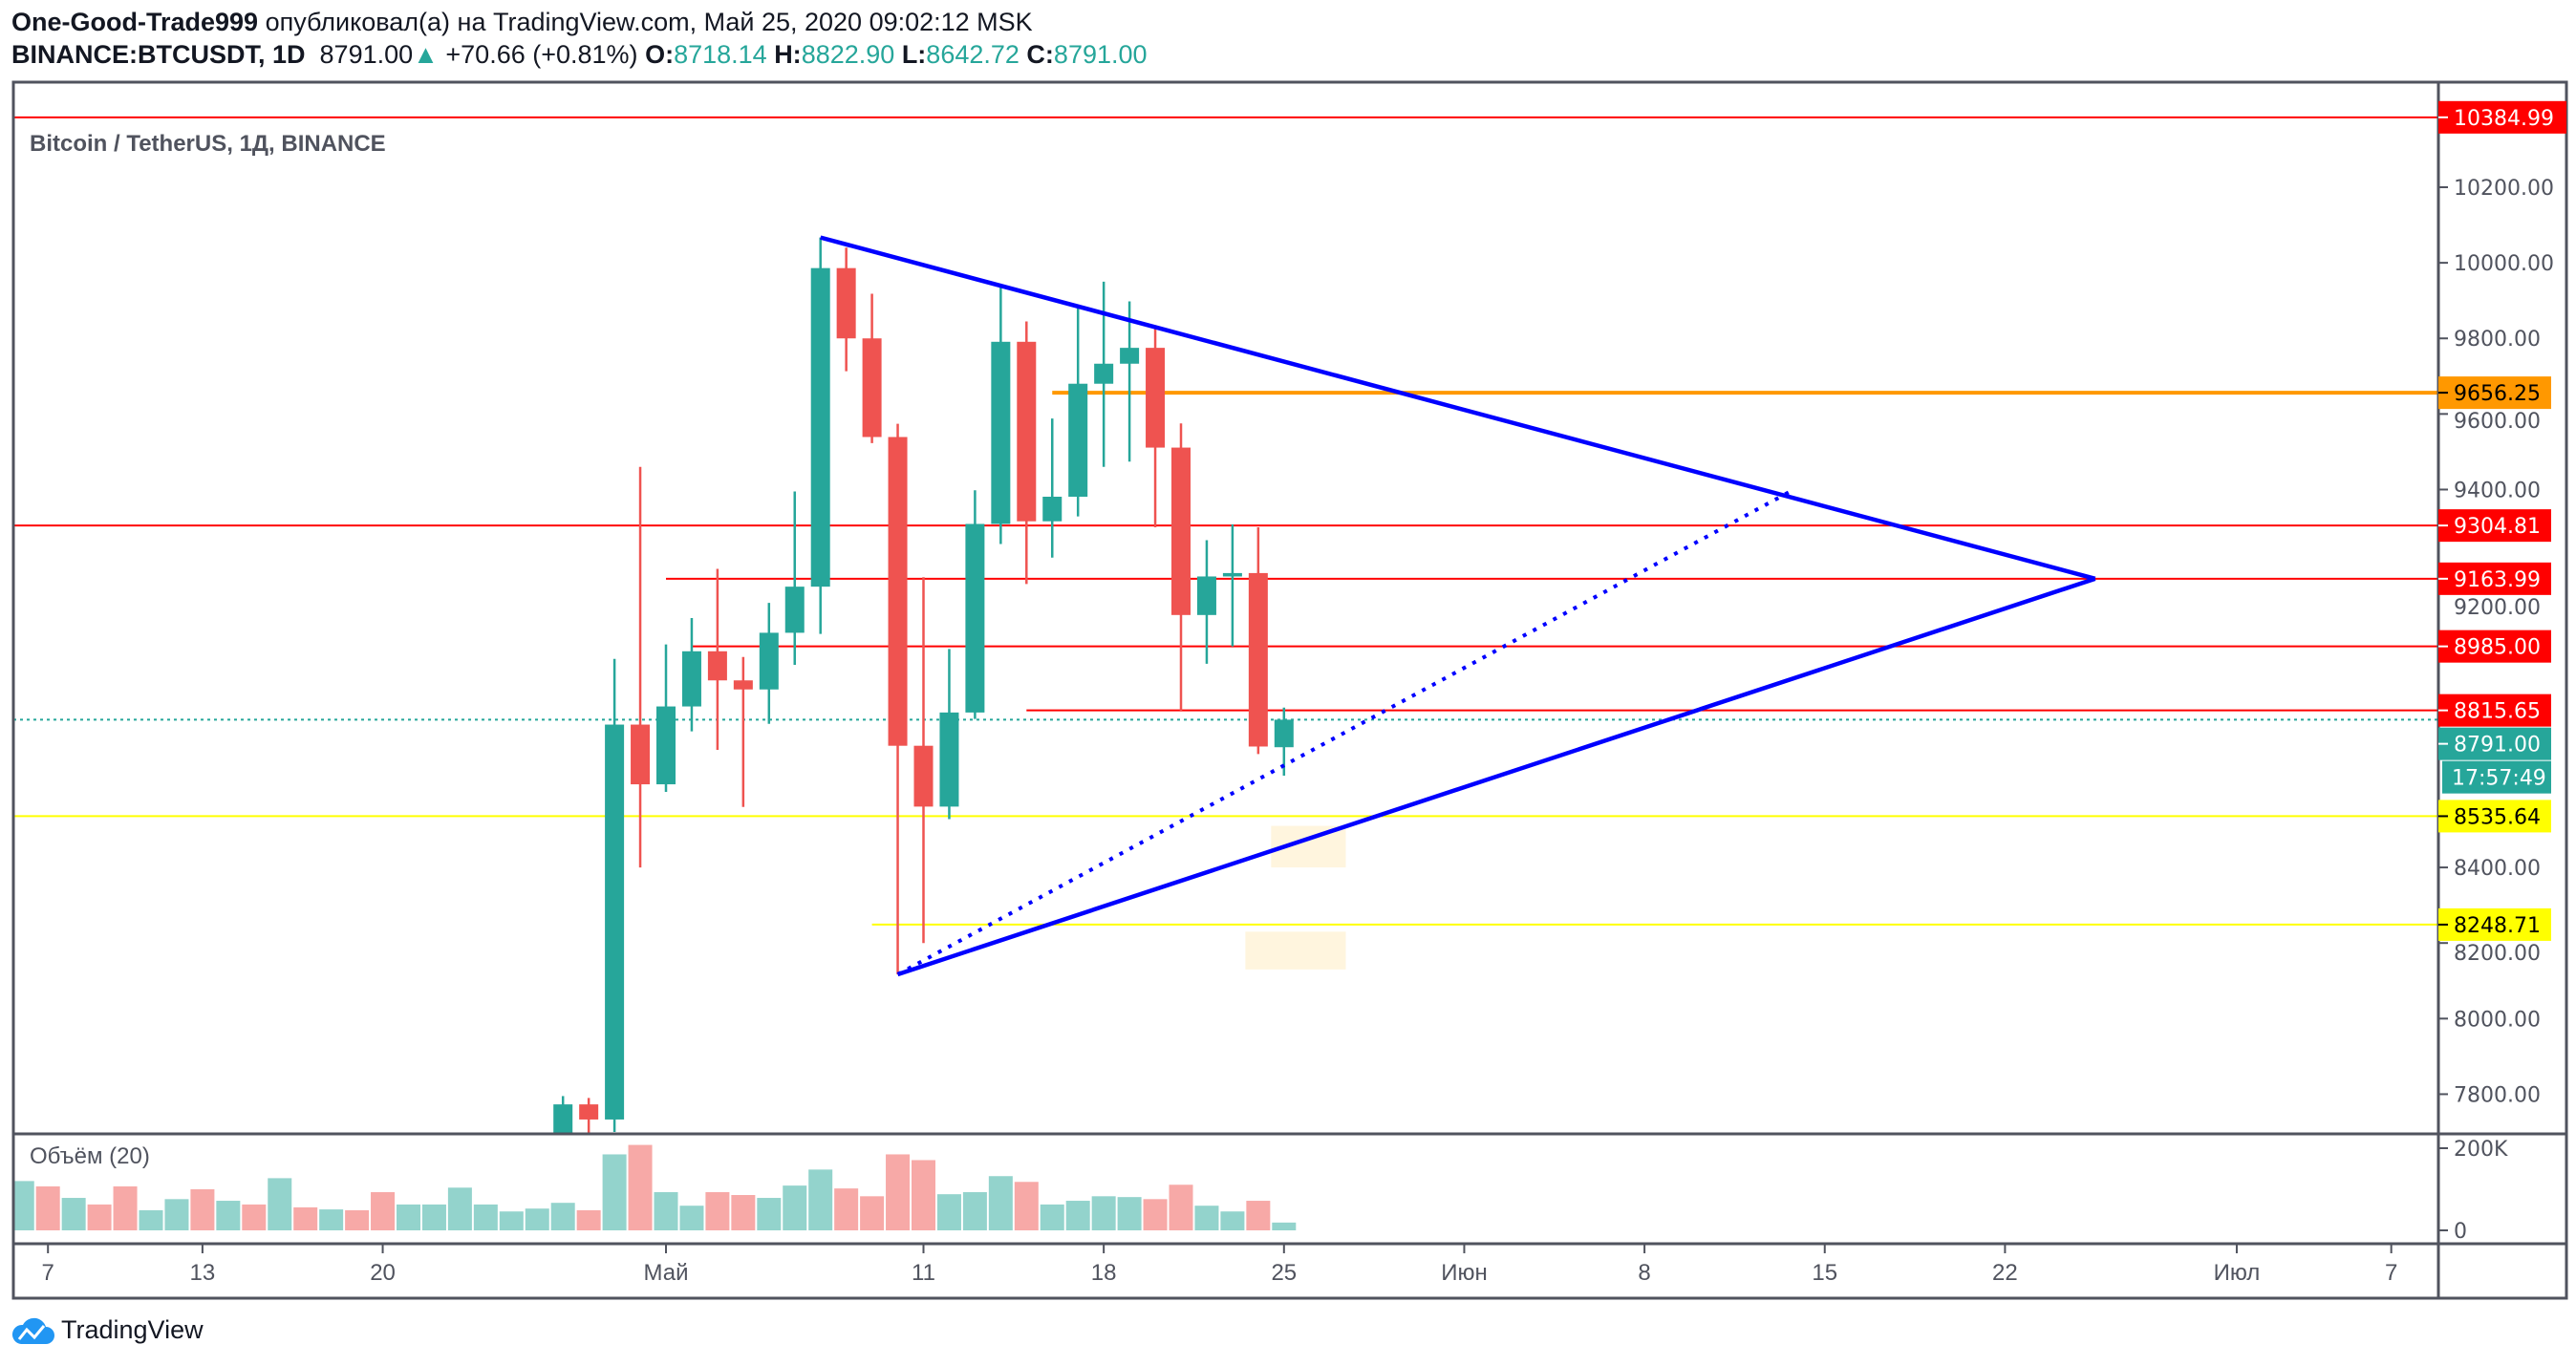  What do you see at coordinates (2497, 394) in the screenshot?
I see `level-price-badge-label: 9656.25` at bounding box center [2497, 394].